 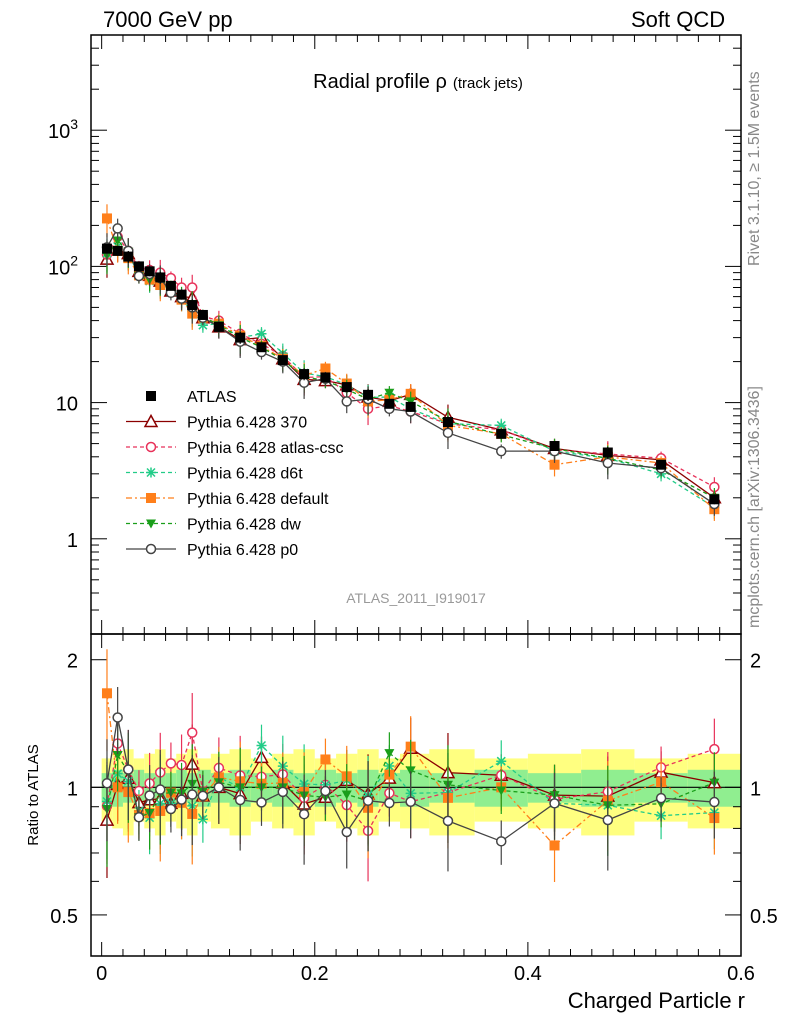 I want to click on y-tick-label-right: 1, so click(x=755, y=789).